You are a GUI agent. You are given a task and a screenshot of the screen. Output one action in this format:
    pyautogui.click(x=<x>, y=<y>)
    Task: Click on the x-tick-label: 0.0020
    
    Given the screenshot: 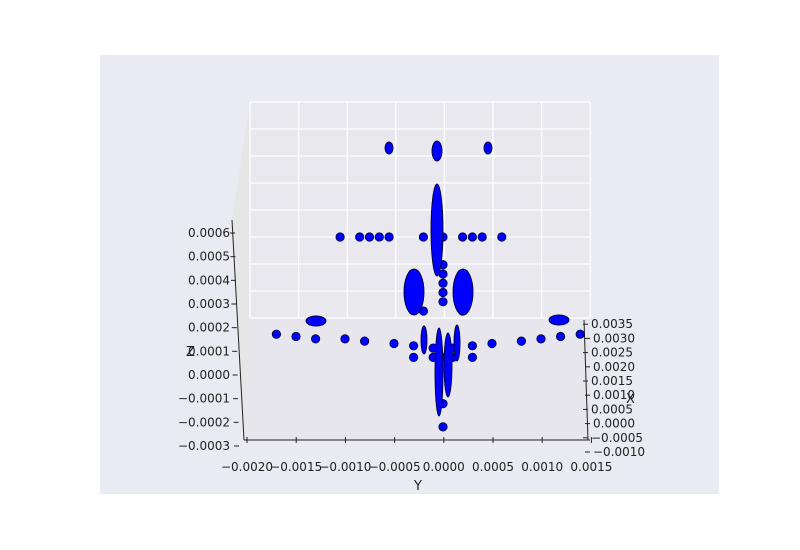 What is the action you would take?
    pyautogui.click(x=614, y=367)
    